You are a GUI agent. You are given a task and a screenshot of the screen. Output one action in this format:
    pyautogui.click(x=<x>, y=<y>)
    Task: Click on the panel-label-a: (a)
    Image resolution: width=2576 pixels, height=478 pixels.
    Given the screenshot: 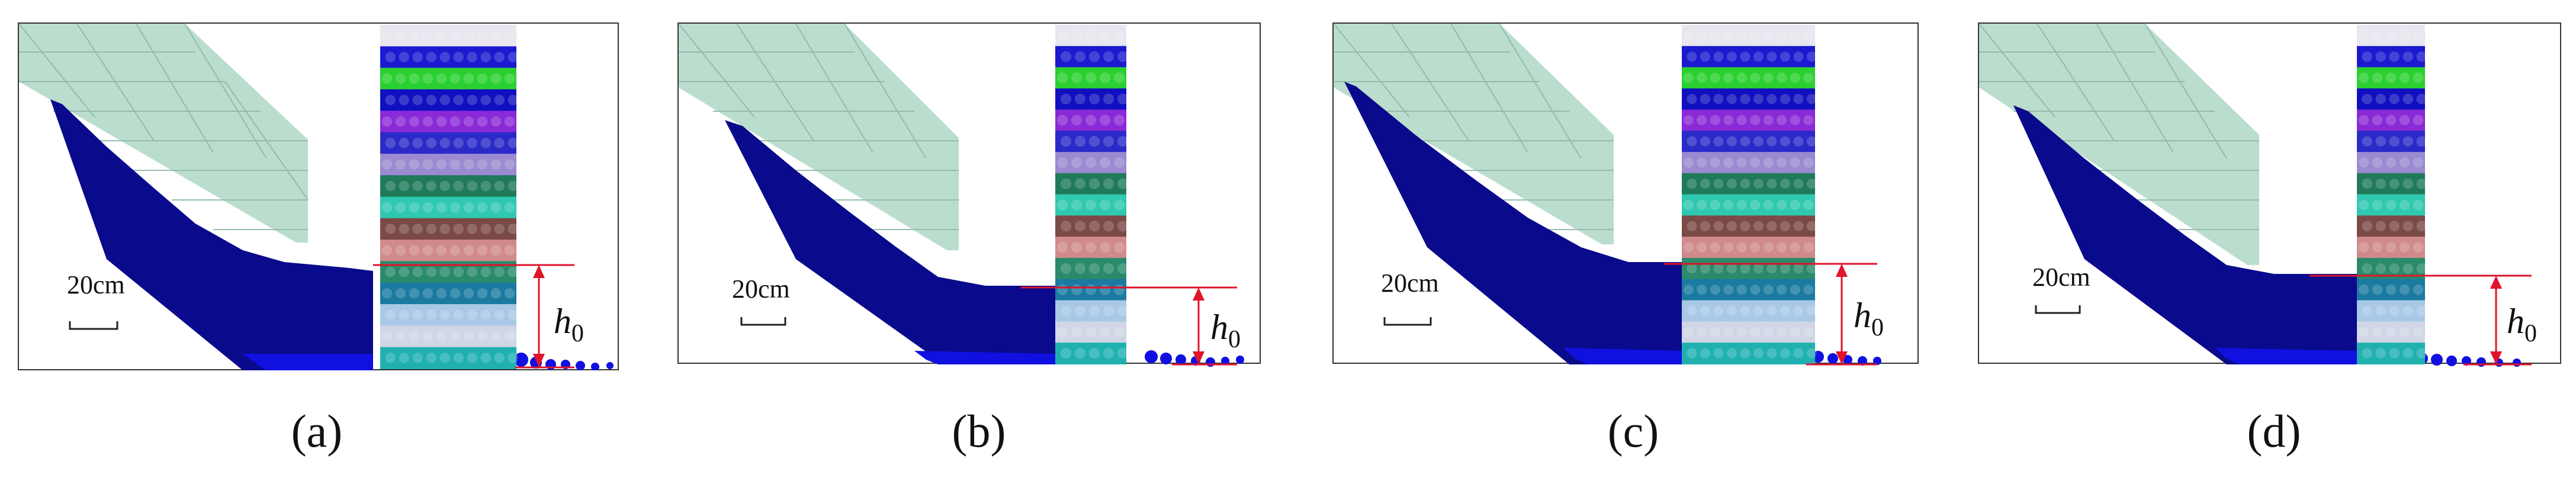 What is the action you would take?
    pyautogui.click(x=317, y=431)
    